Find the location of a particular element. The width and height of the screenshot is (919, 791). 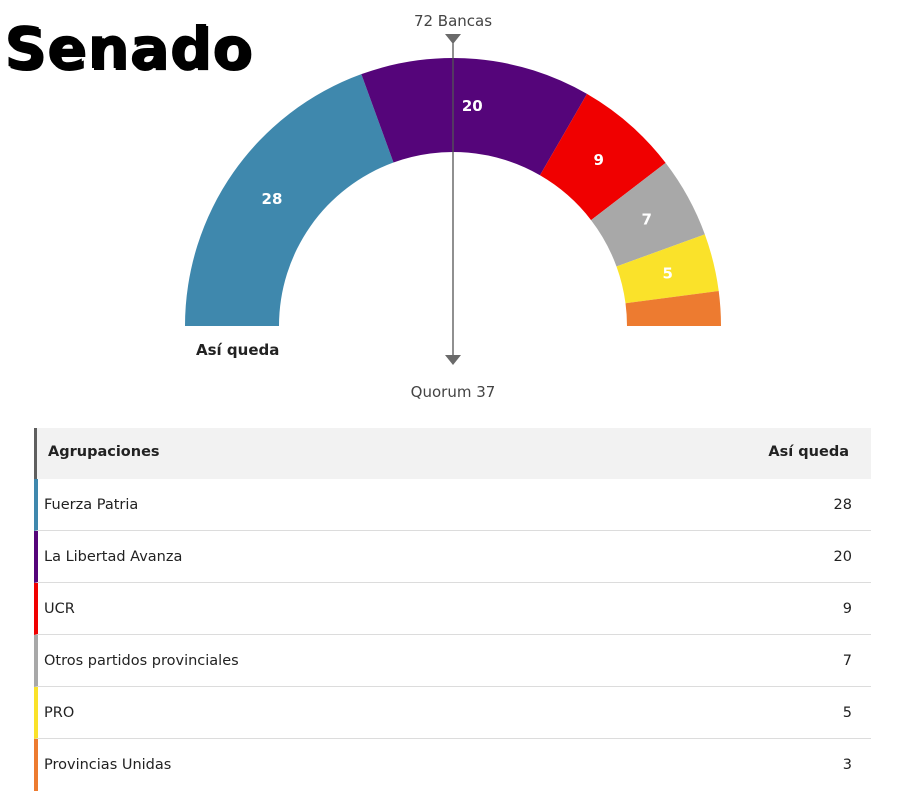

table-row: UCR 9 is located at coordinates (452, 609).